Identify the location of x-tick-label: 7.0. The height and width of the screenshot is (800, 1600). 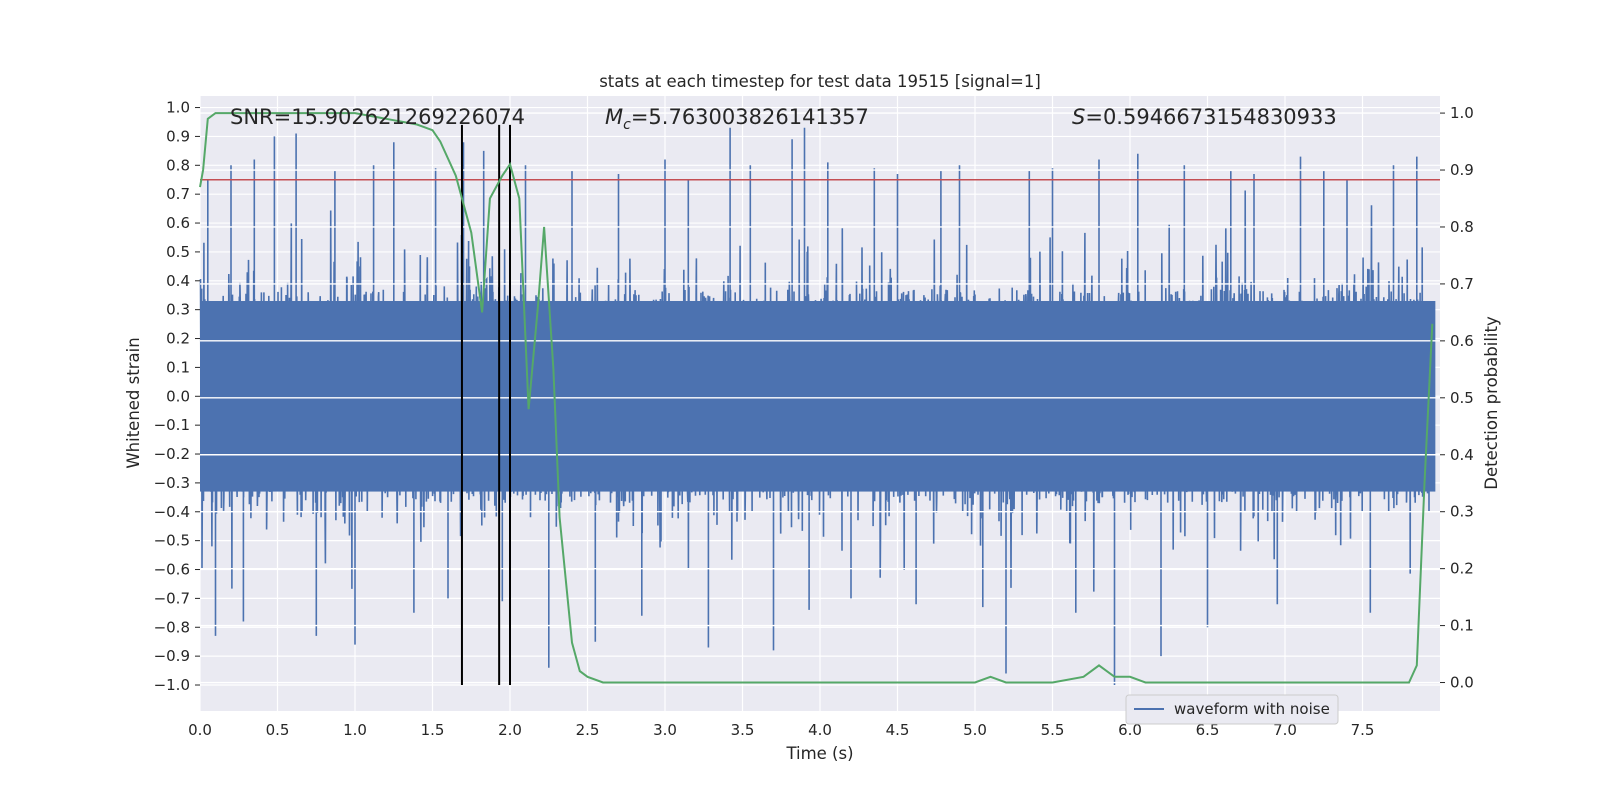
(1285, 730).